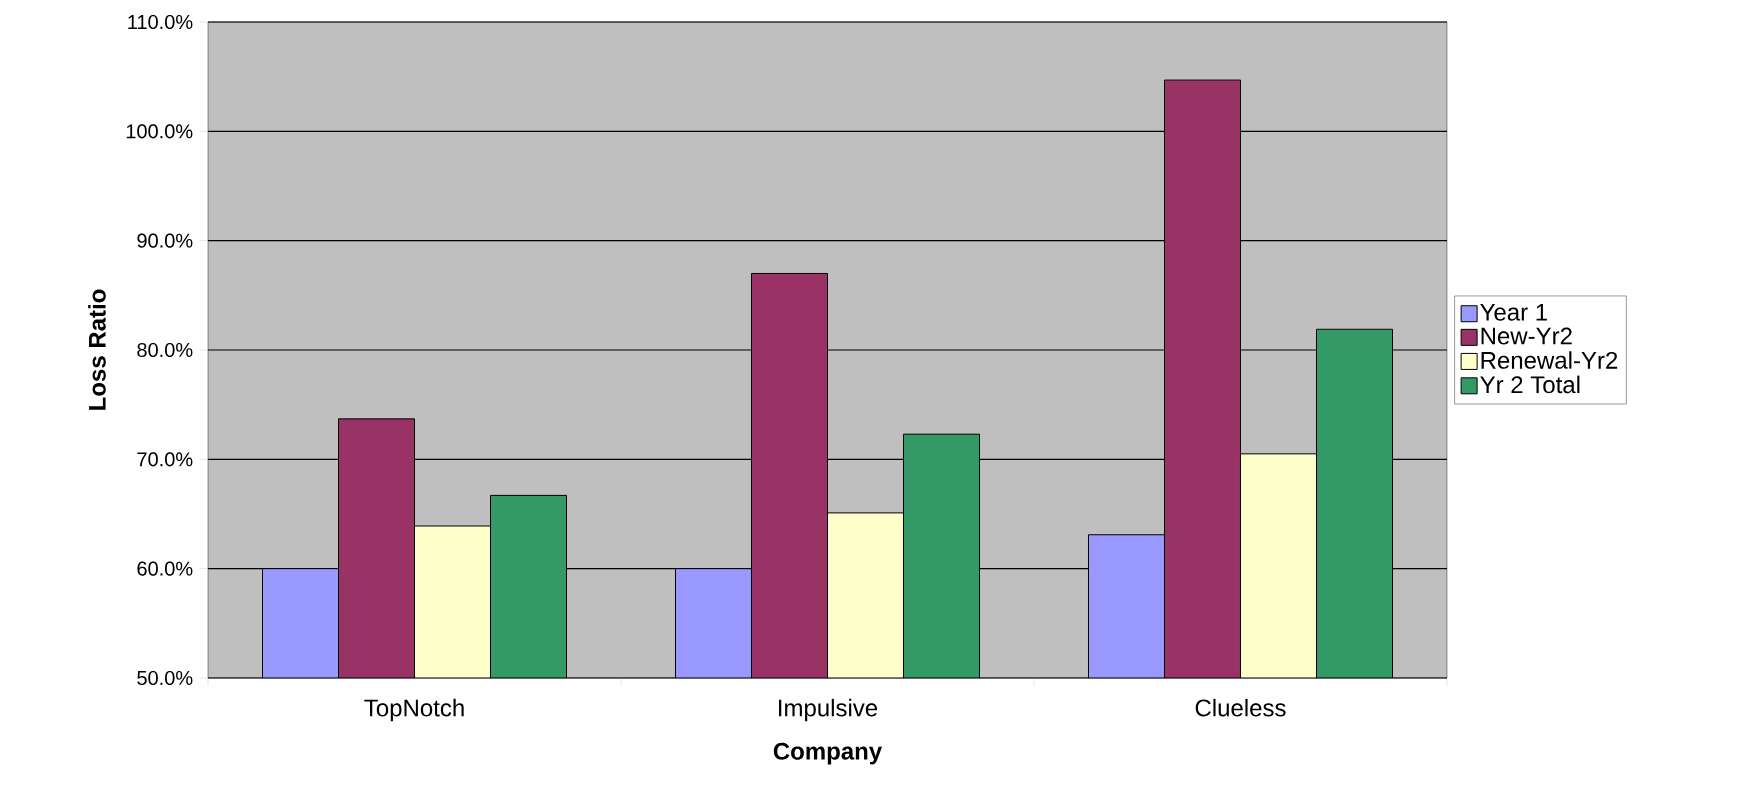  Describe the element at coordinates (1240, 707) in the screenshot. I see `x-tick-label: Clueless` at that location.